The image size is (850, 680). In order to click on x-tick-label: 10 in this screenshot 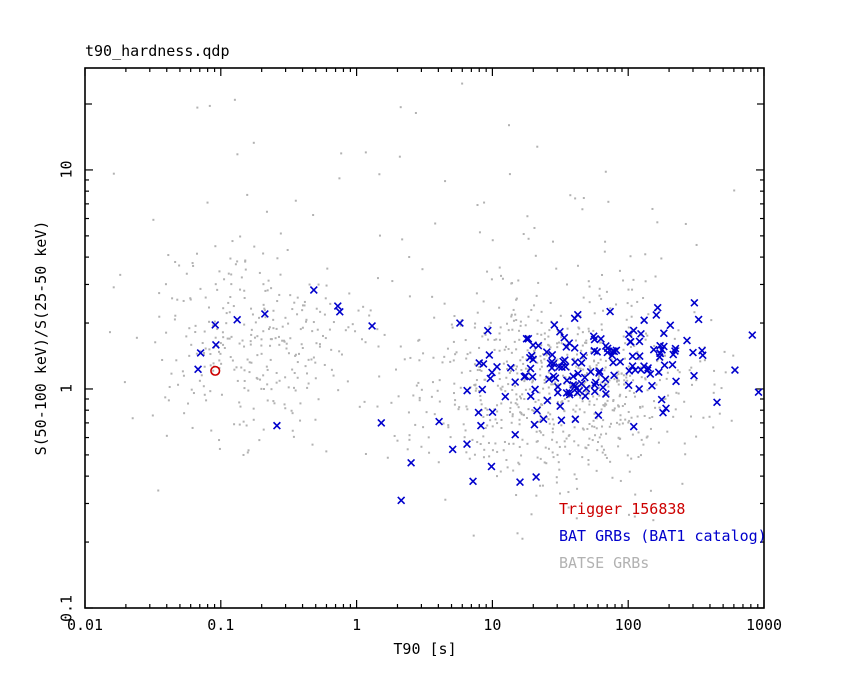, I will do `click(492, 625)`.